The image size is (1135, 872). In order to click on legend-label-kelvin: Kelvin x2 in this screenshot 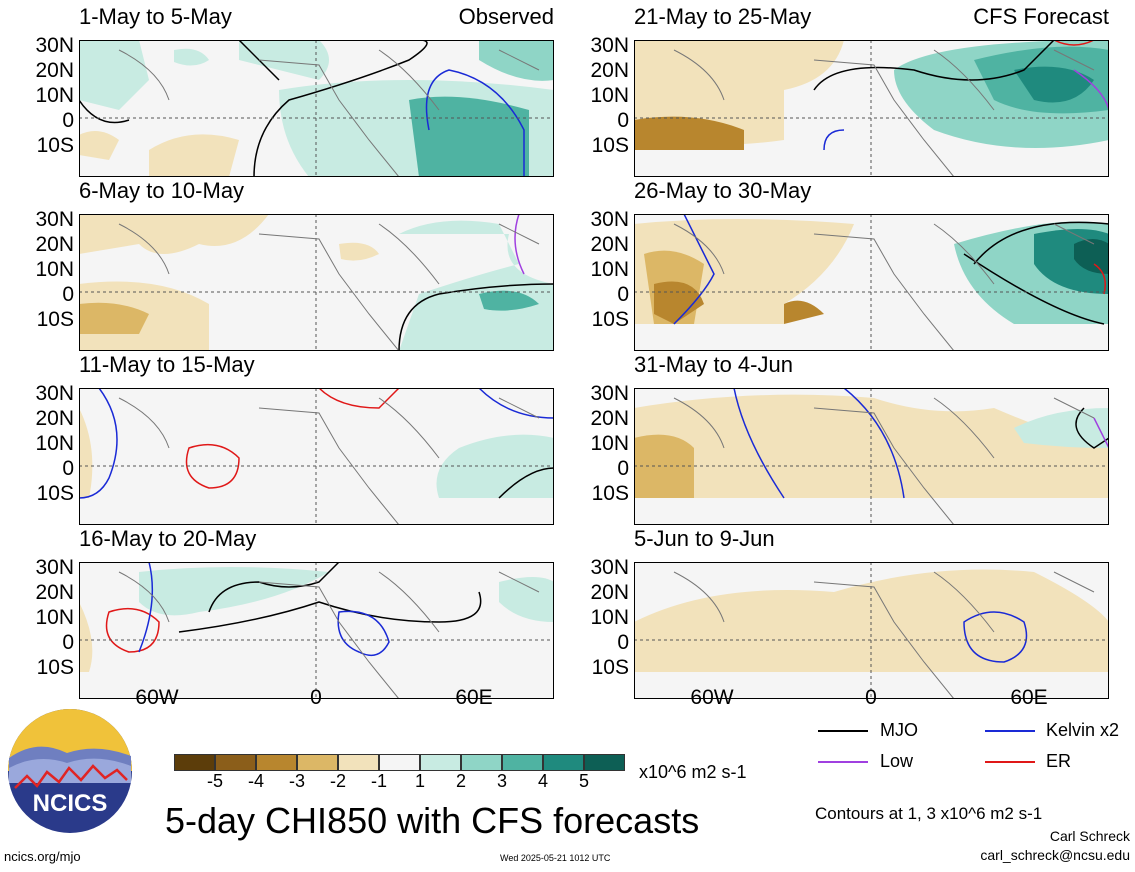, I will do `click(1083, 730)`.